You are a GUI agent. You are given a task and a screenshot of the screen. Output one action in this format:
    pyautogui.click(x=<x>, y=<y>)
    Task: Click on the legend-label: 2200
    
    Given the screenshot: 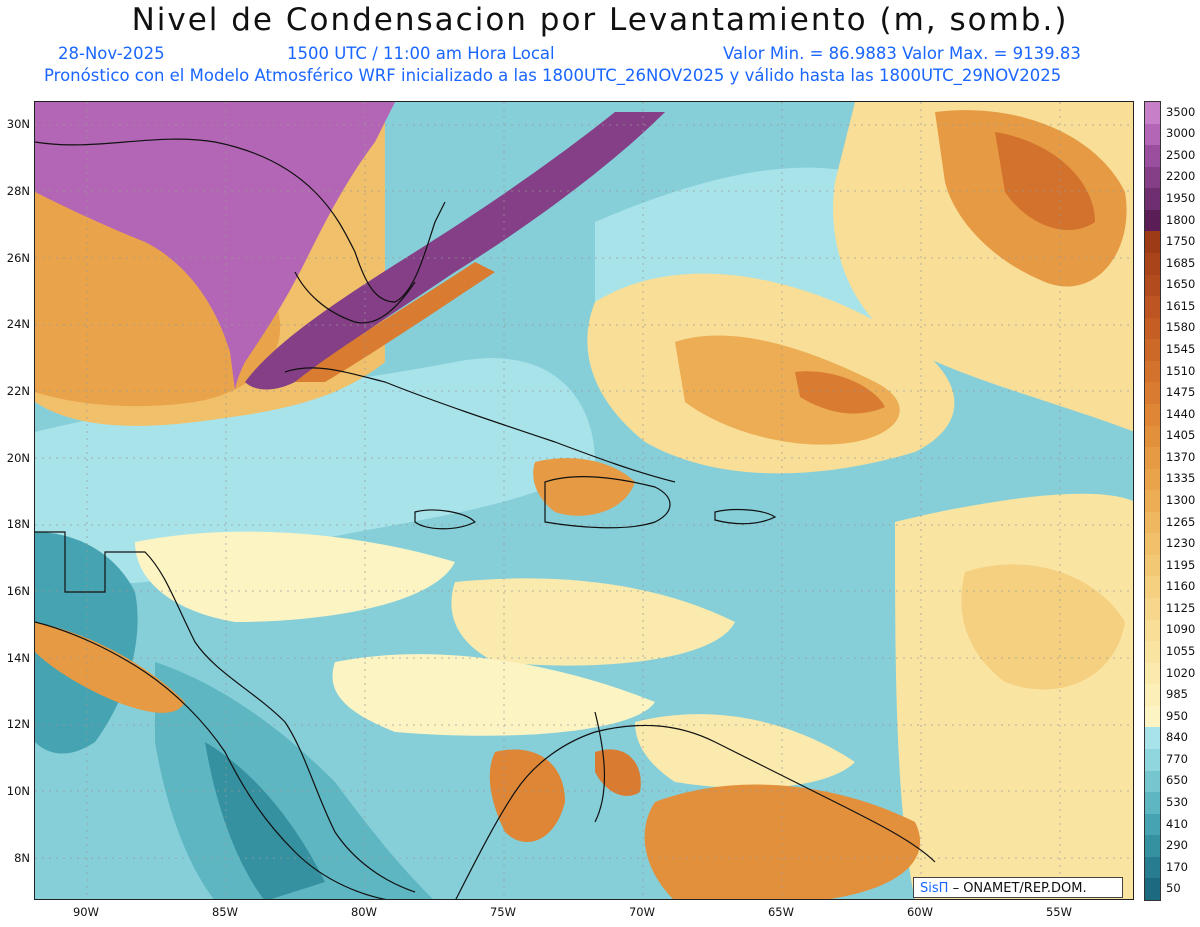 What is the action you would take?
    pyautogui.click(x=1181, y=176)
    